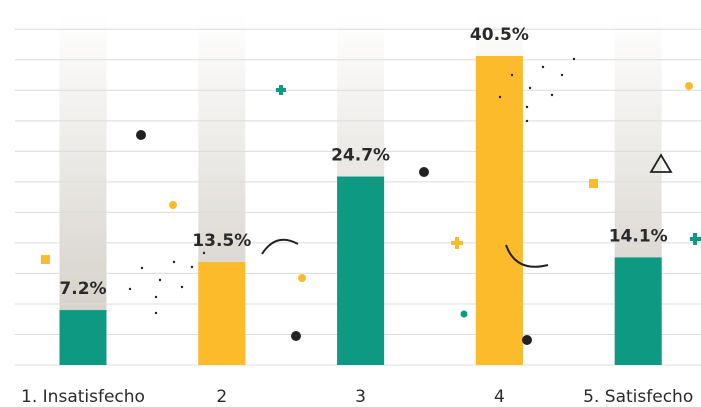  Describe the element at coordinates (638, 397) in the screenshot. I see `x-tick-label: 5. Satisfecho` at that location.